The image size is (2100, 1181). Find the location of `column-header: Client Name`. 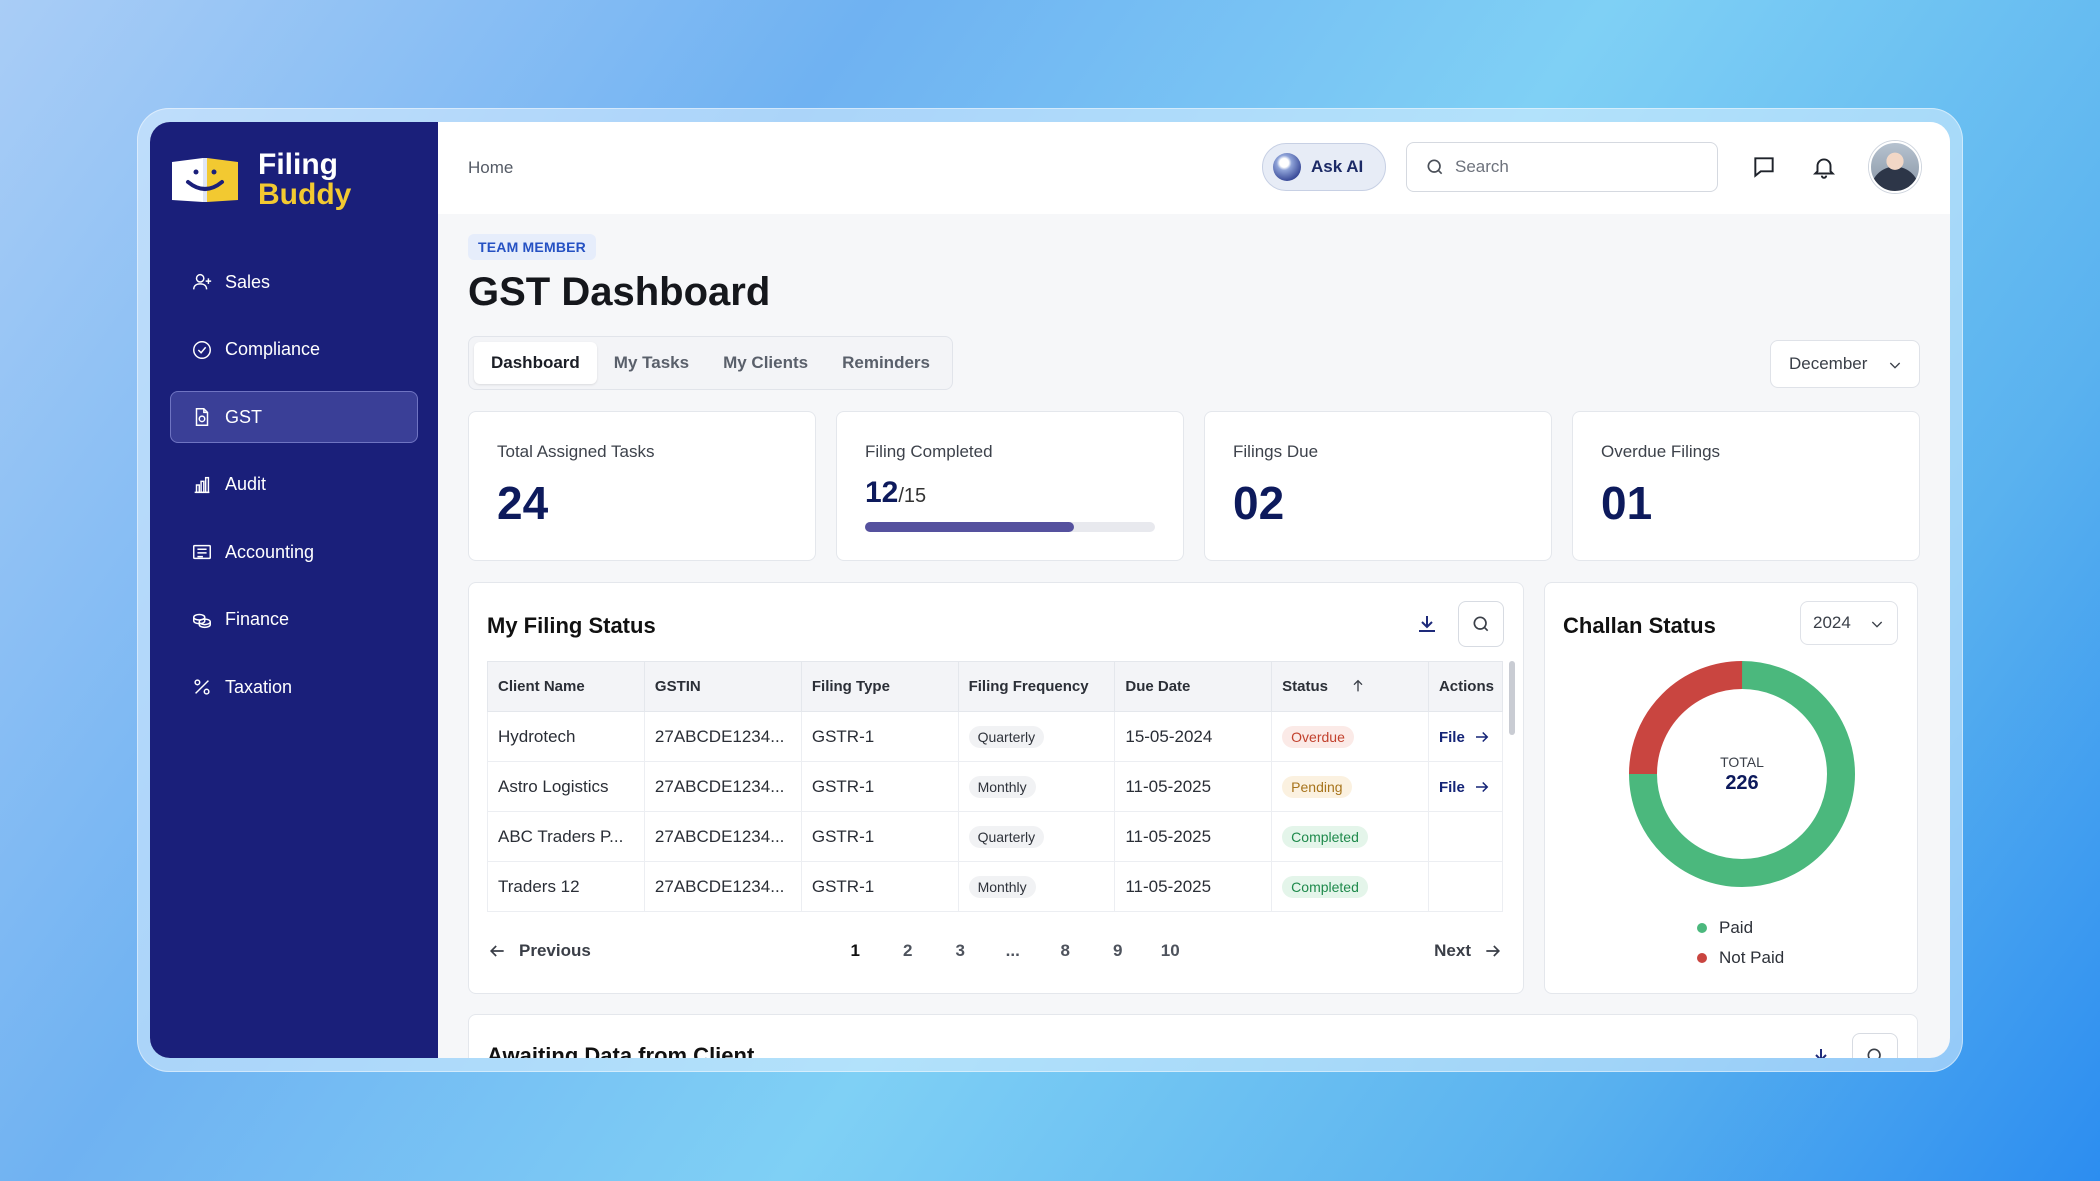

column-header: Client Name is located at coordinates (566, 686).